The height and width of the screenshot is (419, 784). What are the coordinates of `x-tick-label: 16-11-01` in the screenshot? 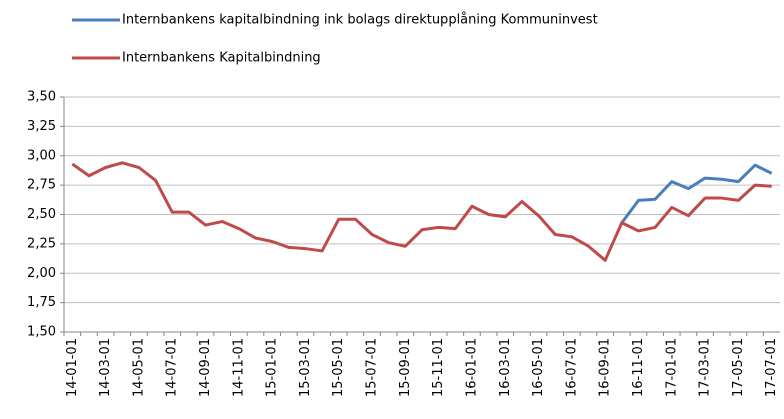 It's located at (638, 367).